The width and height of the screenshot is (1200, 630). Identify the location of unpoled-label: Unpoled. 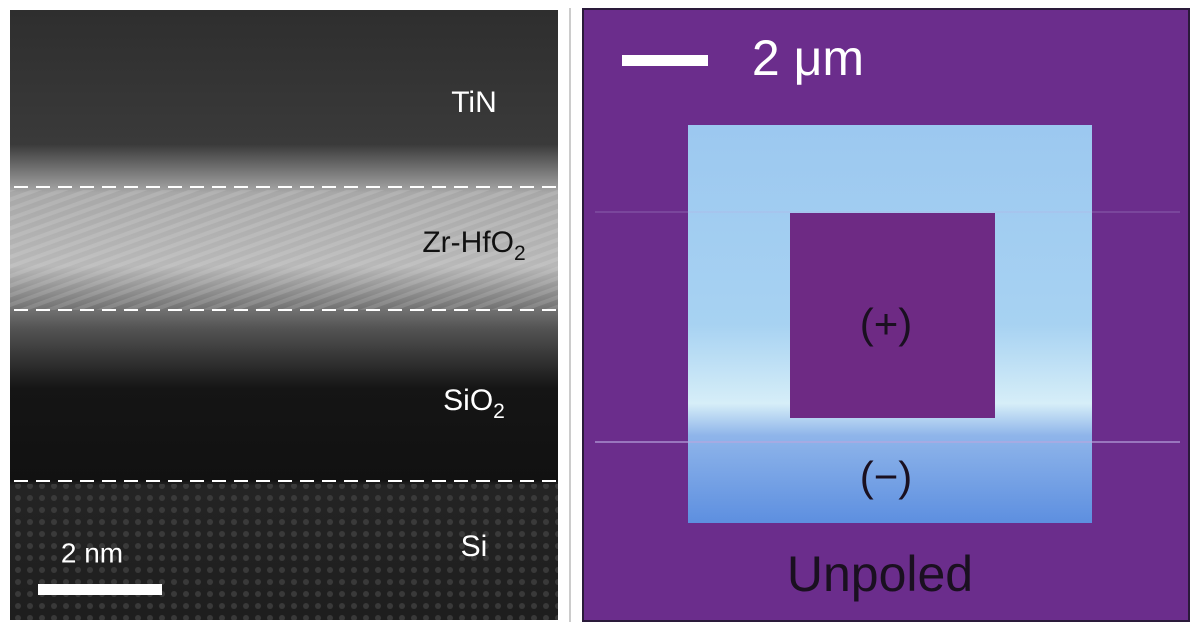
(880, 574).